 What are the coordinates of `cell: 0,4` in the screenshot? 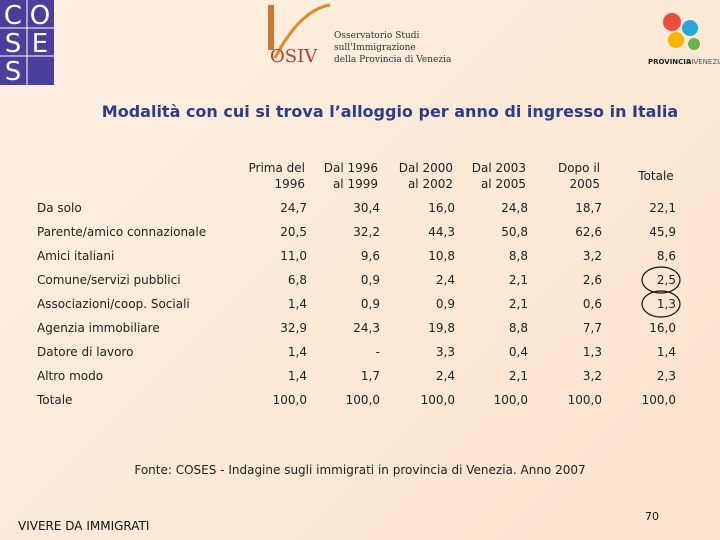 It's located at (518, 352).